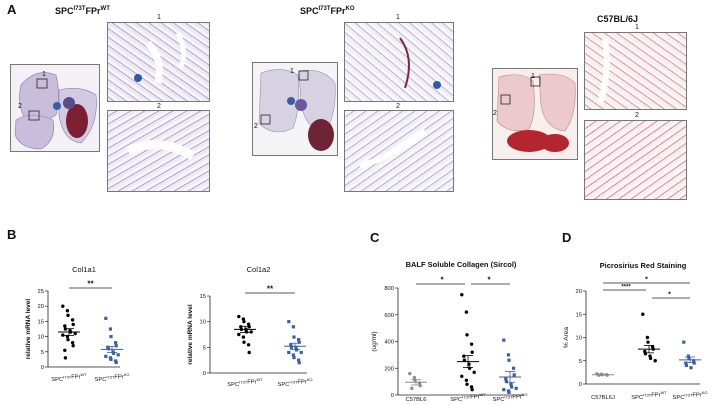 Image resolution: width=720 pixels, height=405 pixels. What do you see at coordinates (292, 71) in the screenshot?
I see `group2-marker-1: 1` at bounding box center [292, 71].